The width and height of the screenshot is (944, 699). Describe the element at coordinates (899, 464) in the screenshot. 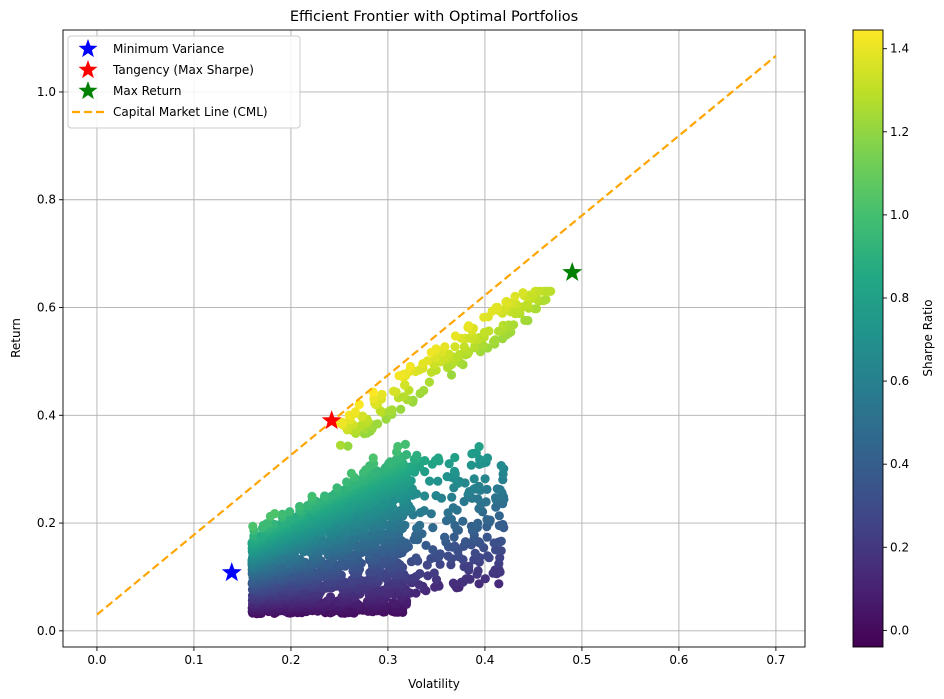

I see `colorbar-tick-label: 0.4` at that location.